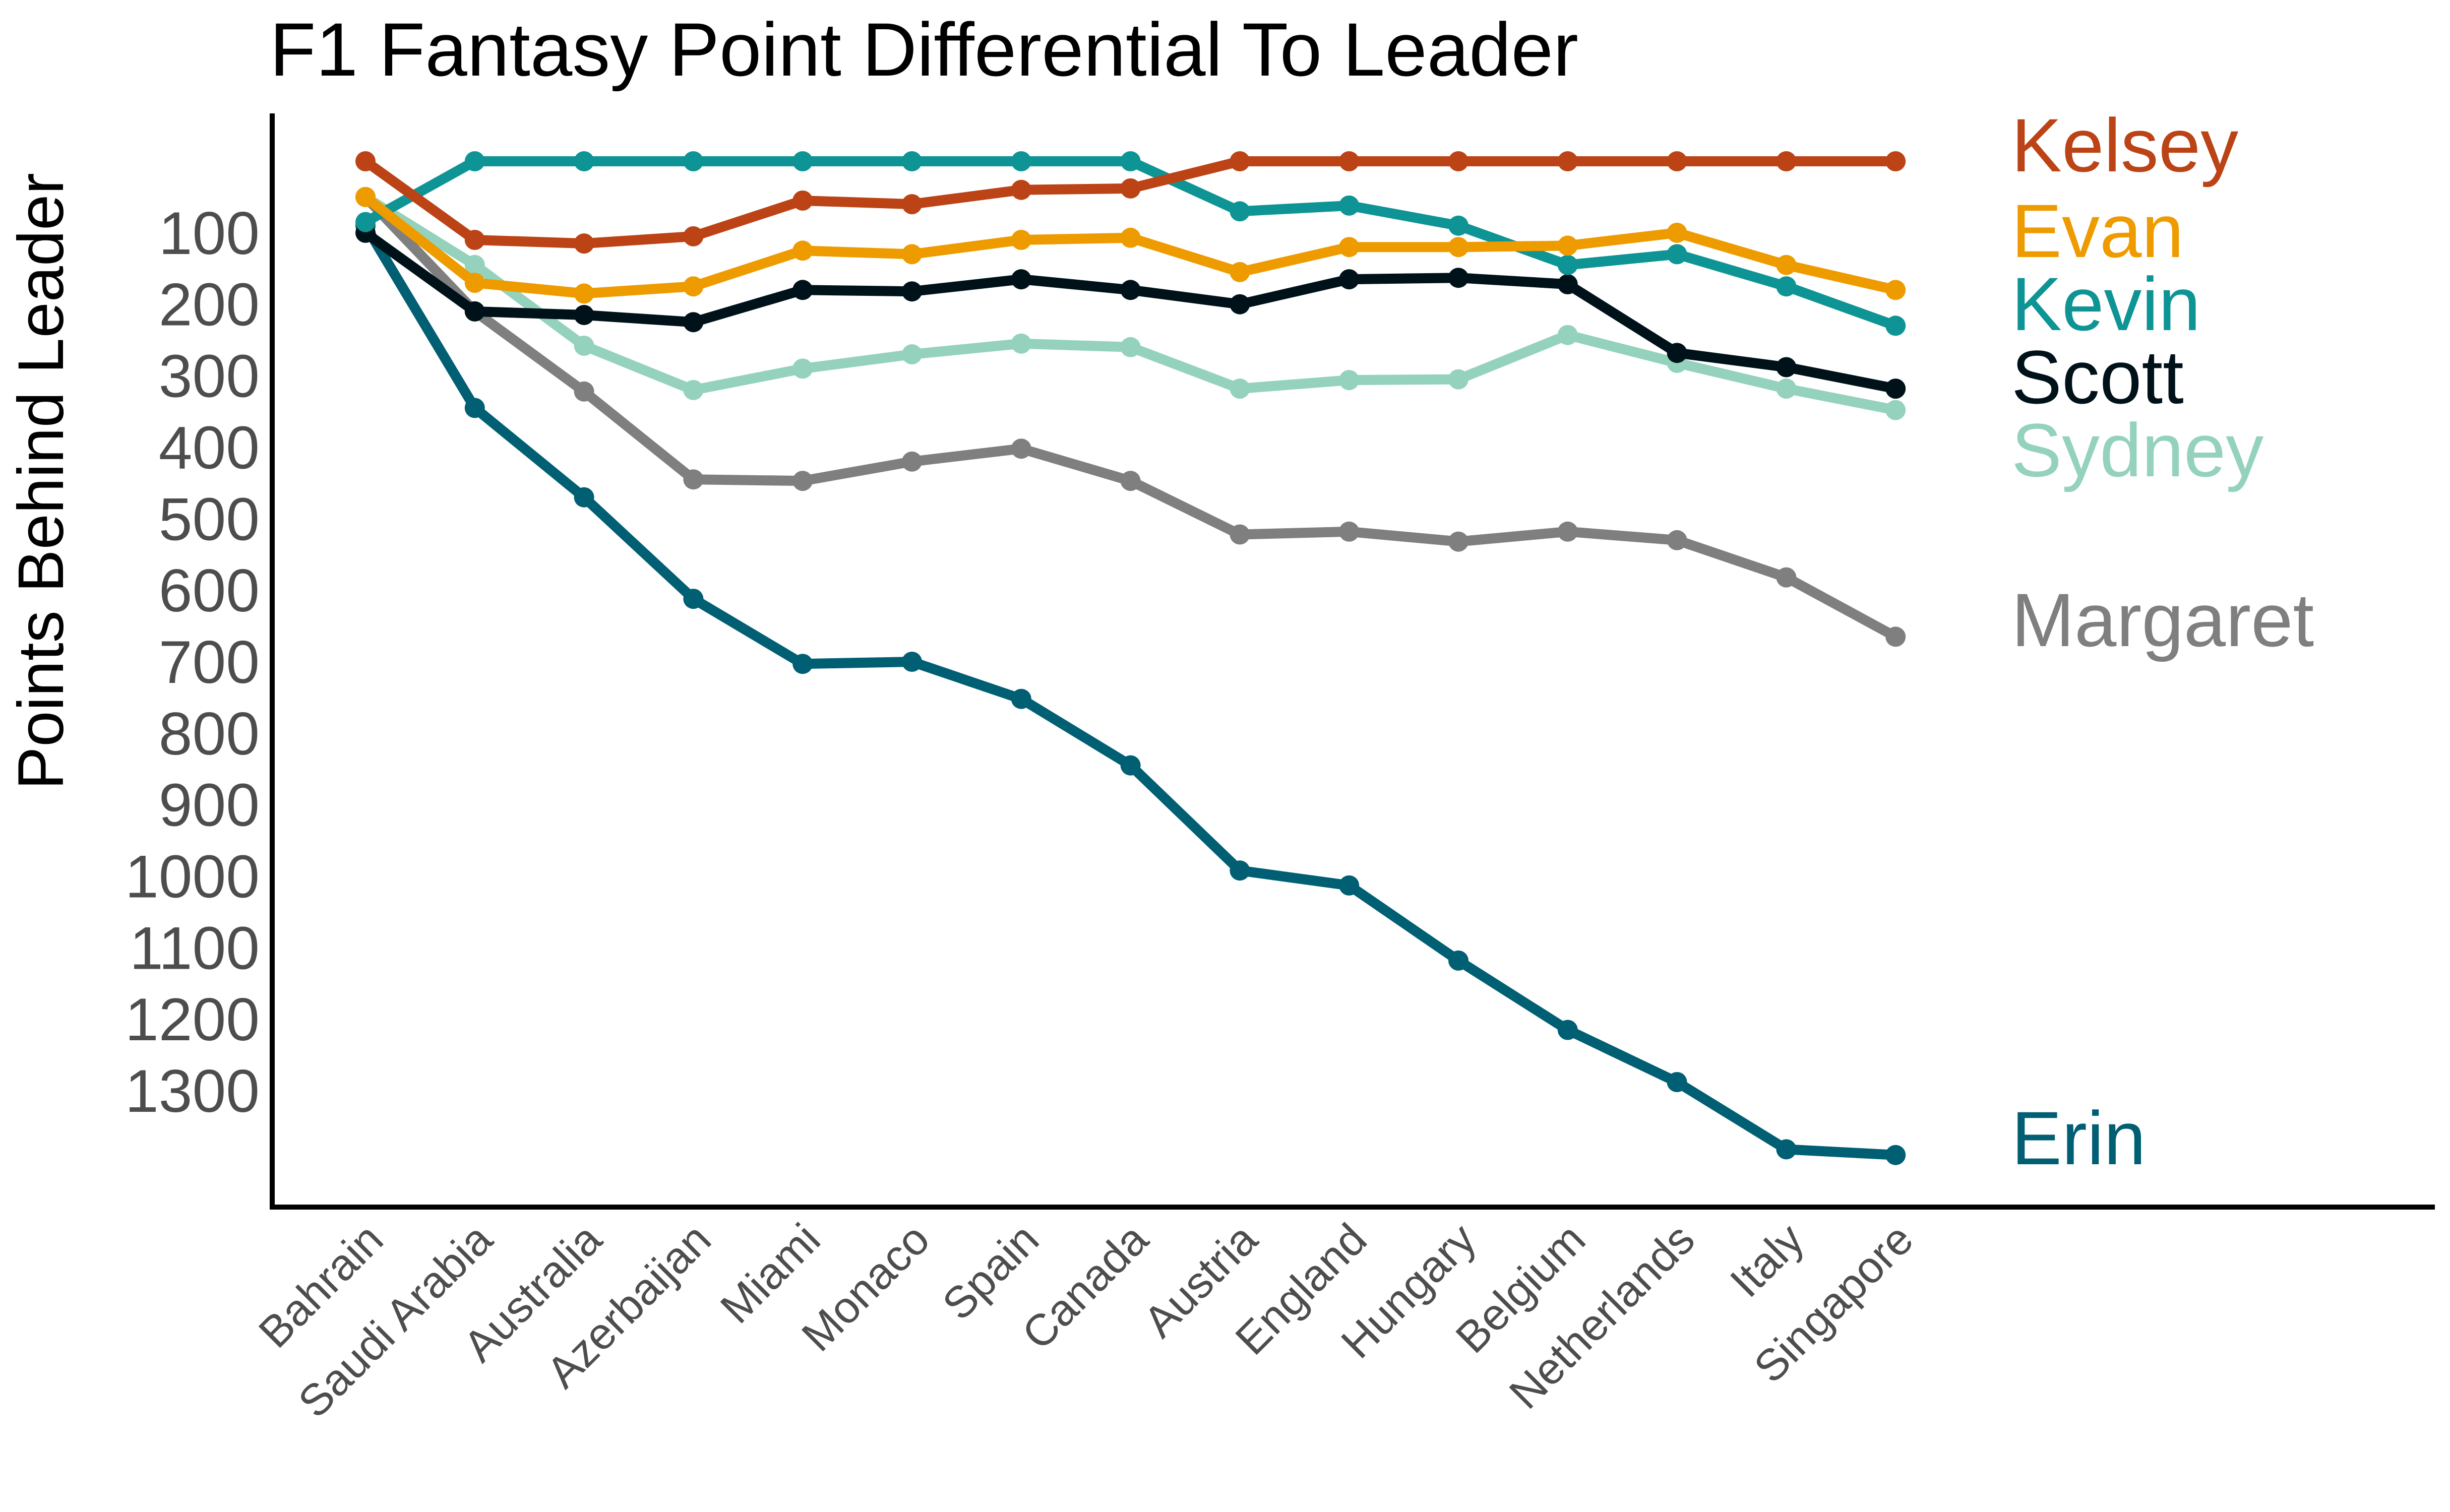  Describe the element at coordinates (209, 519) in the screenshot. I see `y-tick-label: 500` at that location.